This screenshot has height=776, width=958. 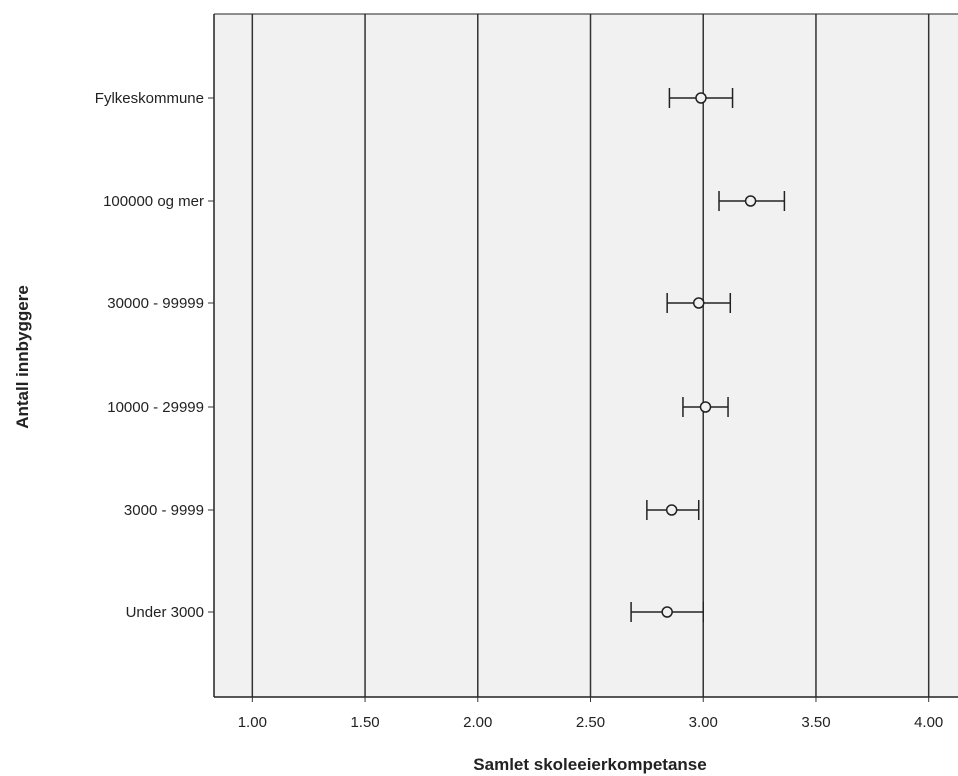 I want to click on y-tick-label: Fylkeskommune, so click(x=149, y=98).